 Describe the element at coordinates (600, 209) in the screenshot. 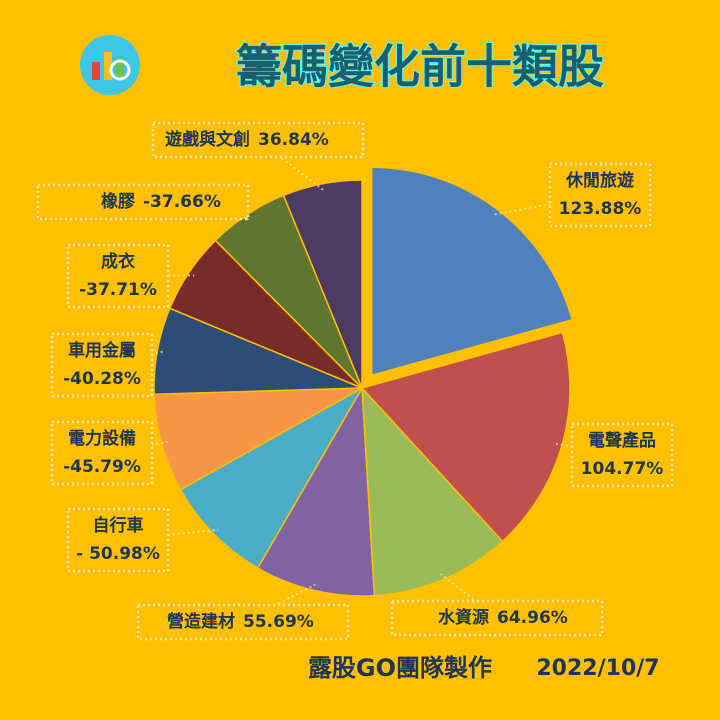

I see `data-label: 123.88%` at that location.